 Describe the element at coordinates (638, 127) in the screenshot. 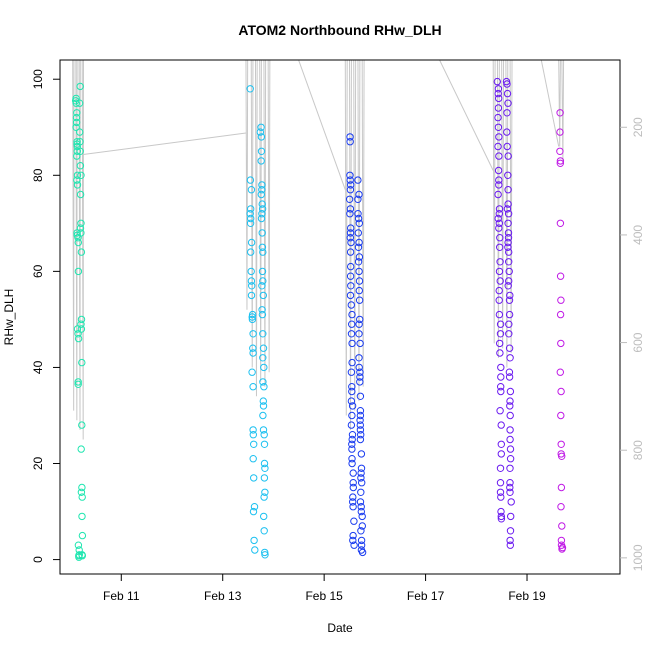

I see `y2-tick-label-0: 200` at that location.